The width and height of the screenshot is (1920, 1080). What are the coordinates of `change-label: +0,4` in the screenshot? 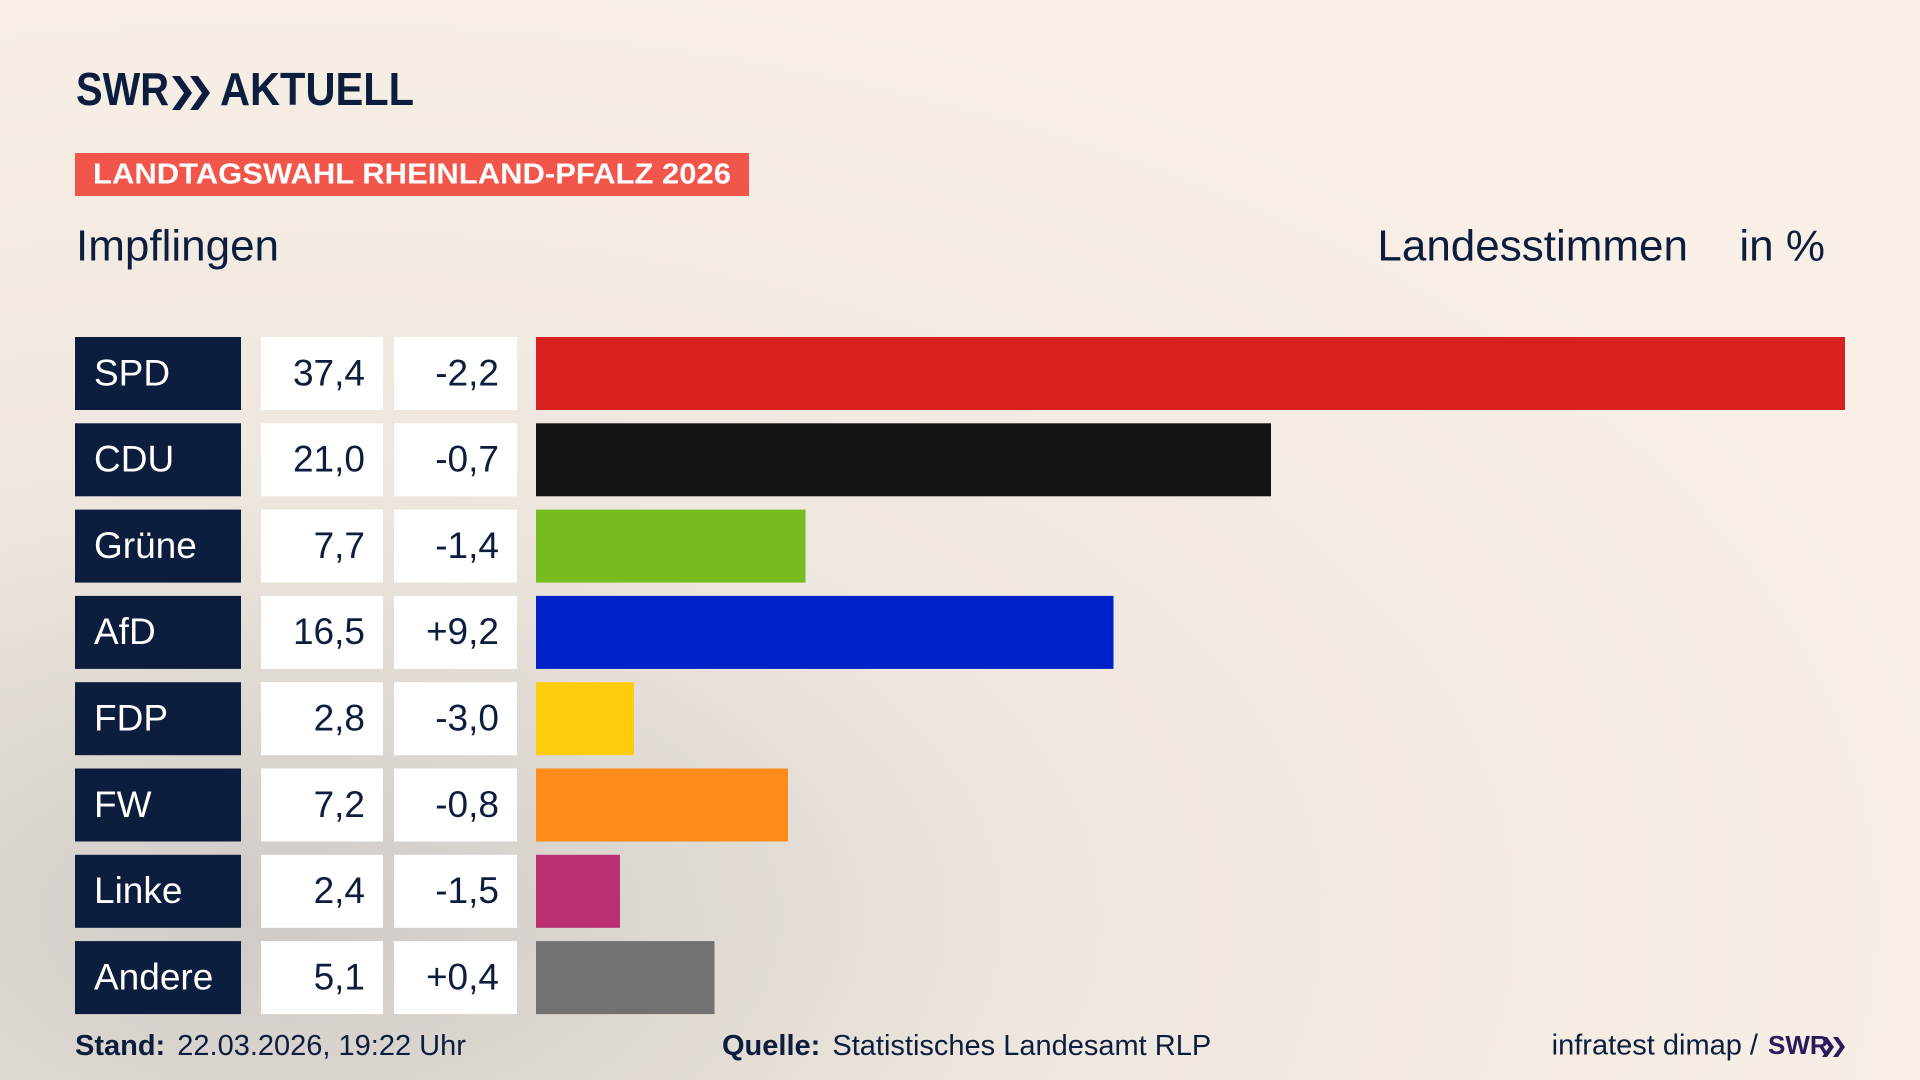 It's located at (462, 976).